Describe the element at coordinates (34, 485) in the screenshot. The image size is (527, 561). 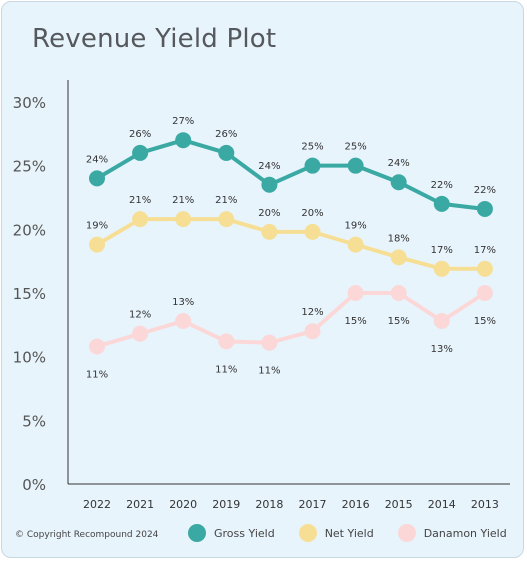
I see `y-tick-label: 0%` at that location.